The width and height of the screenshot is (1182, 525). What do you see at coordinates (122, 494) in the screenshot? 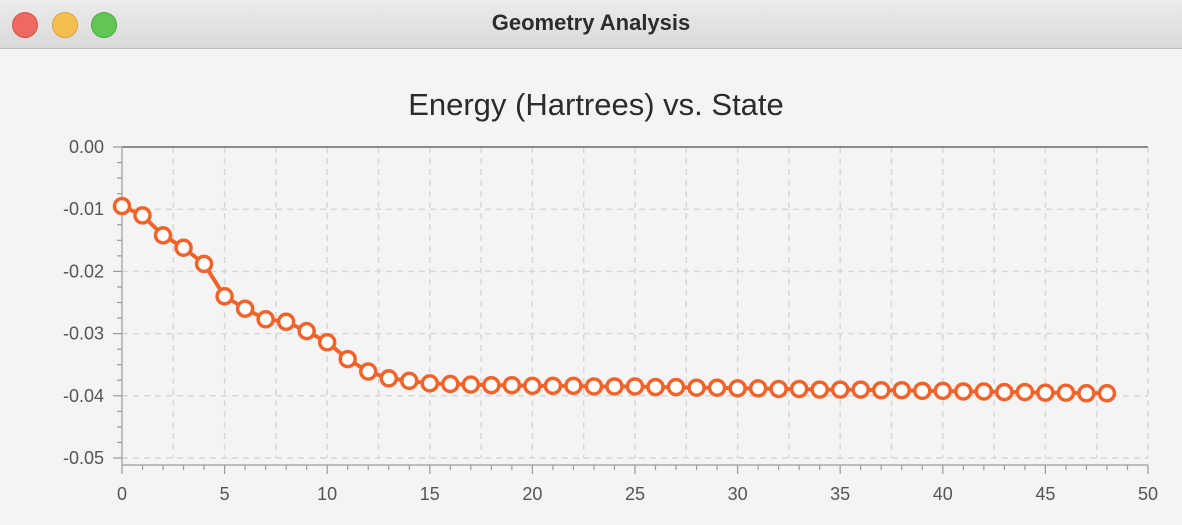
I see `x-tick-label: 0` at bounding box center [122, 494].